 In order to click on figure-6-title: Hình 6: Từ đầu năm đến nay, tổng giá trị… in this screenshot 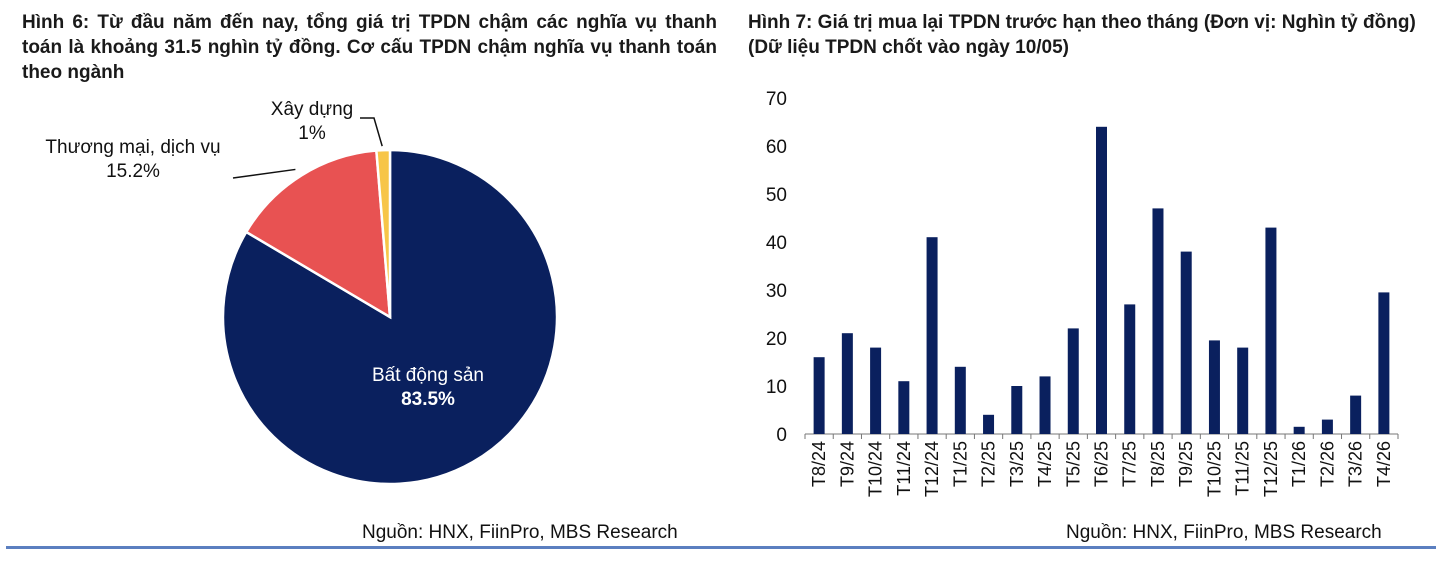, I will do `click(369, 47)`.